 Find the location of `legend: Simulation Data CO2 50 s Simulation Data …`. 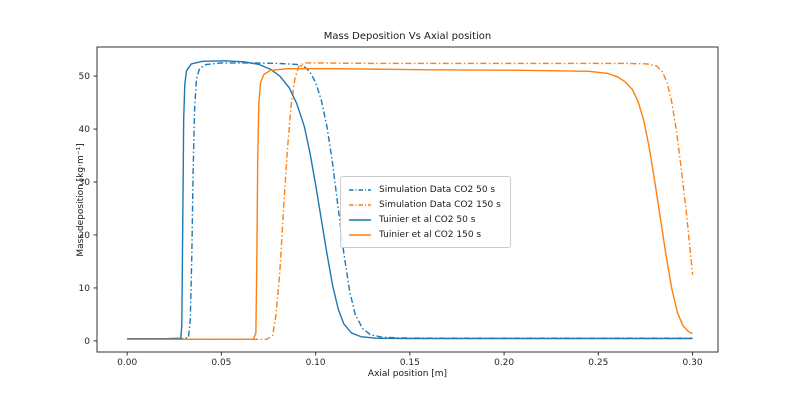

legend: Simulation Data CO2 50 s Simulation Data … is located at coordinates (425, 212).